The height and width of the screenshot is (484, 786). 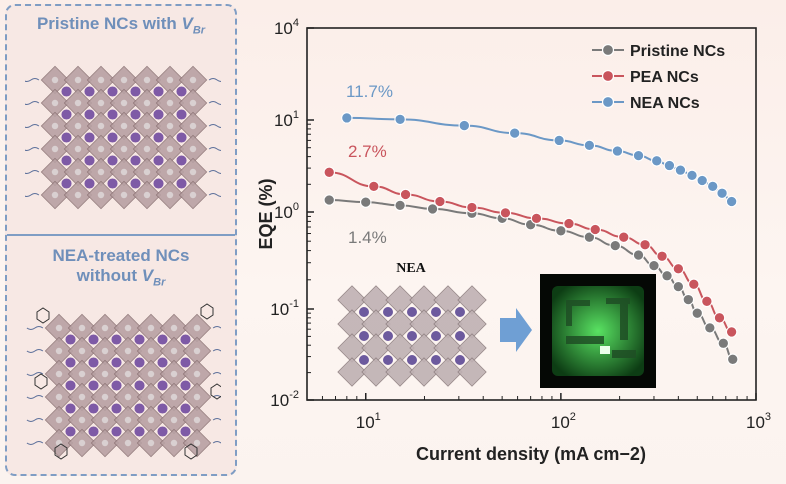 I want to click on x-tick-label: 102, so click(x=563, y=421).